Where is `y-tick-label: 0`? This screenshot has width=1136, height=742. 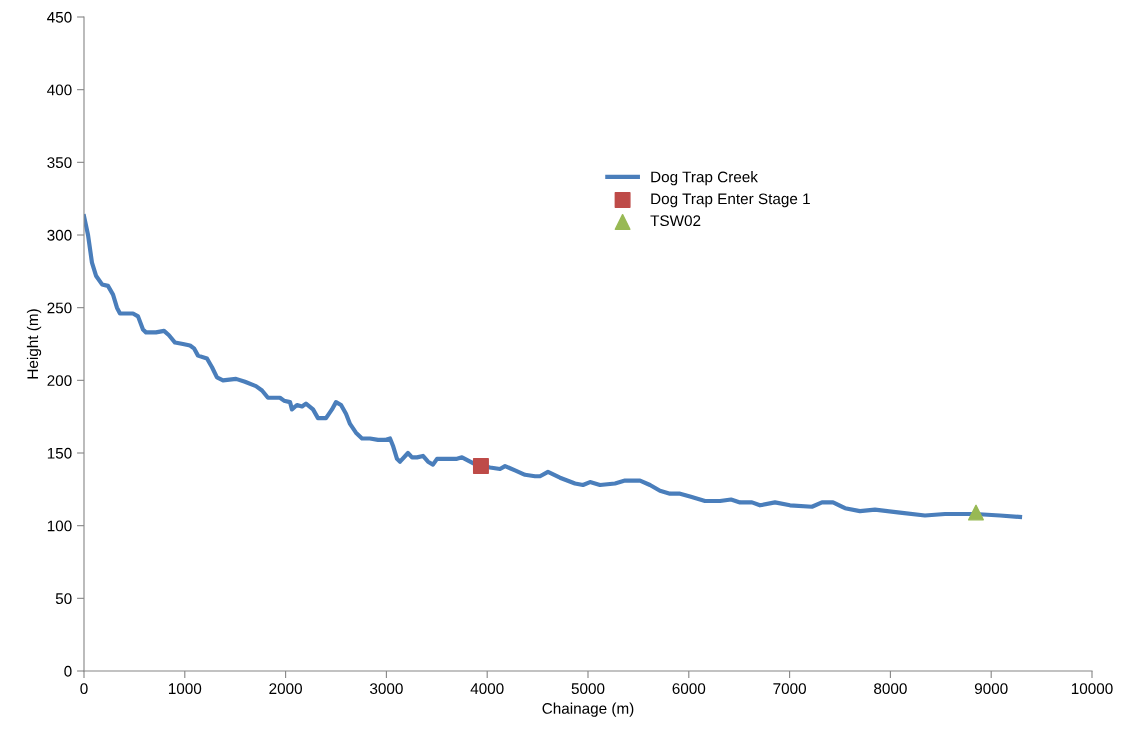
y-tick-label: 0 is located at coordinates (68, 671).